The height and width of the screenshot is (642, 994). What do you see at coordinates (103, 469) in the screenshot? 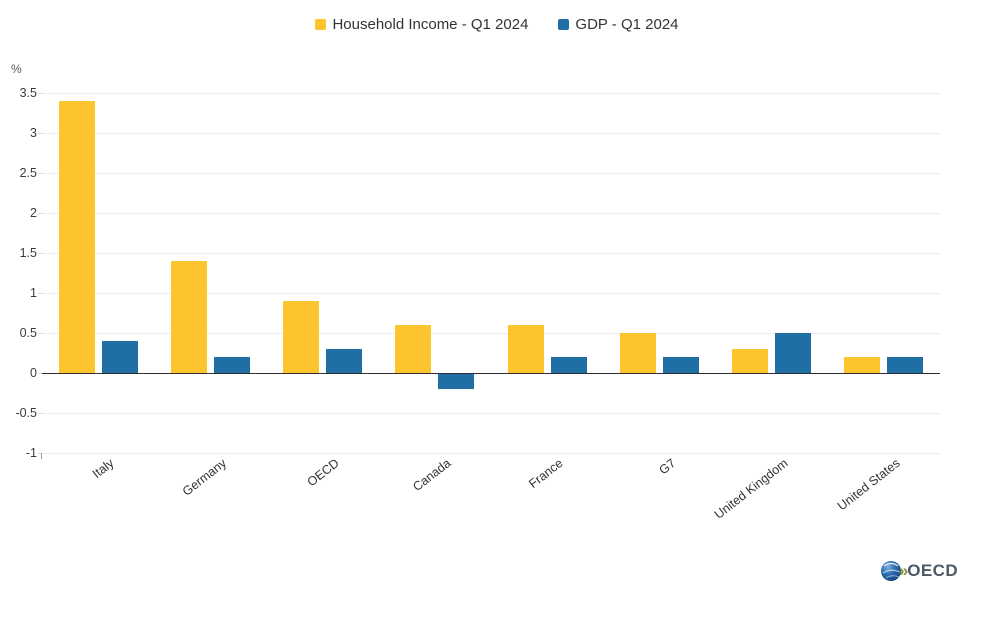
I see `x-axis-label-italy: Italy` at bounding box center [103, 469].